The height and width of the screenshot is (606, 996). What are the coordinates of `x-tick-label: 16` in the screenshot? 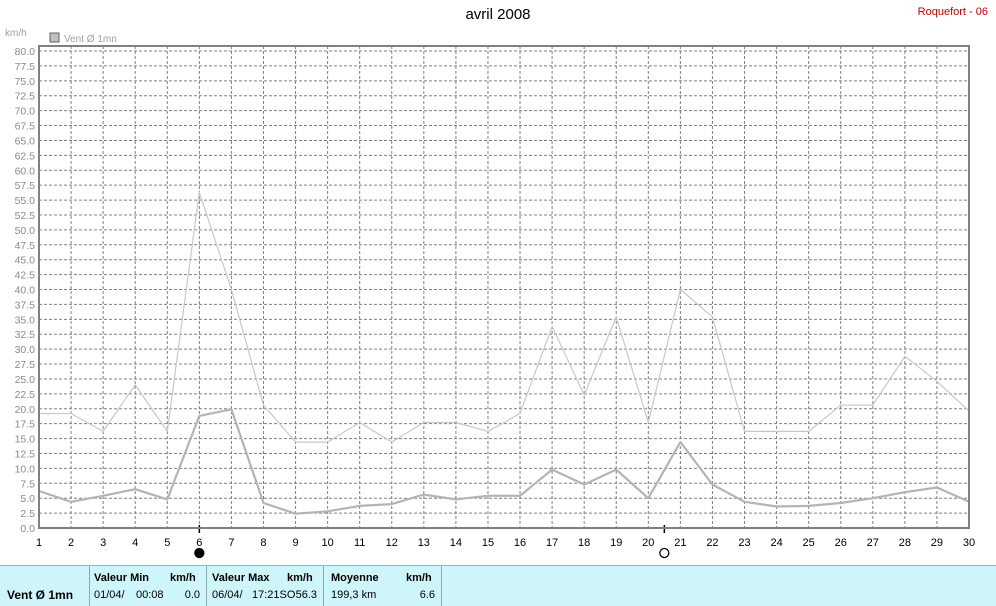 It's located at (520, 543).